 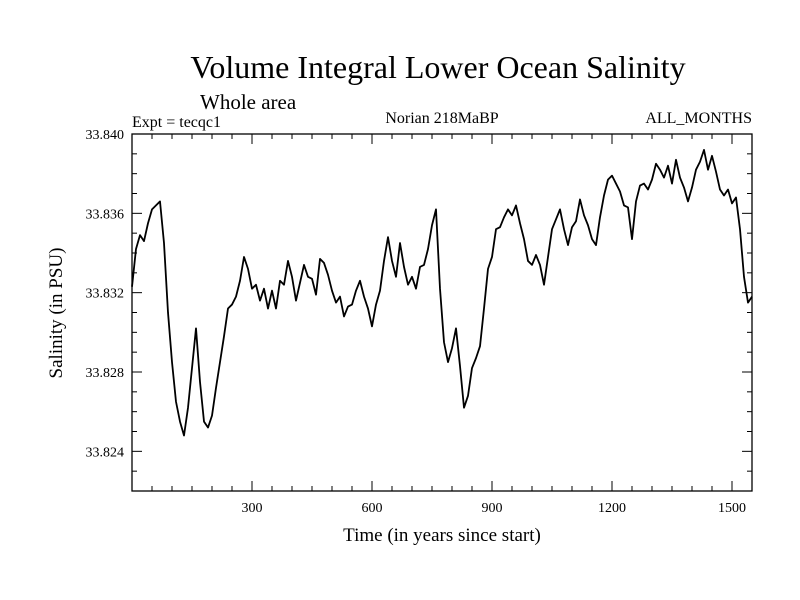 What do you see at coordinates (732, 508) in the screenshot?
I see `x-tick-label: 1500` at bounding box center [732, 508].